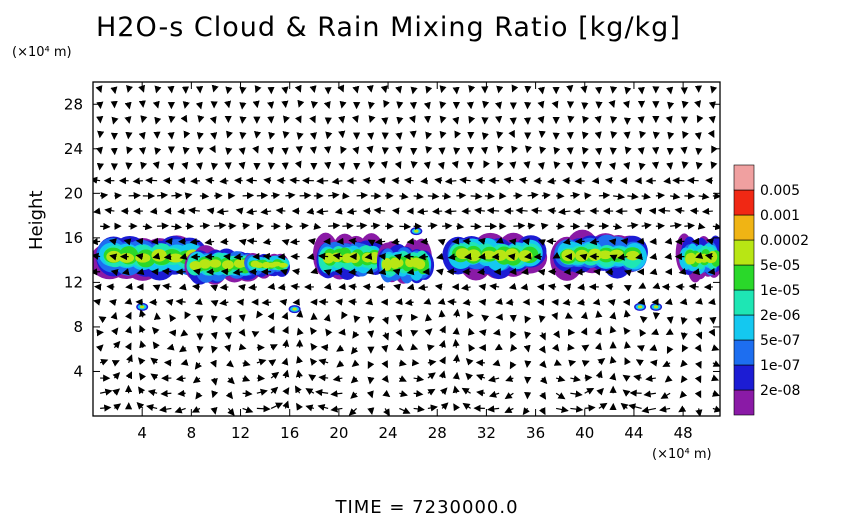 The height and width of the screenshot is (519, 854). What do you see at coordinates (289, 433) in the screenshot?
I see `x-tick-label: 16` at bounding box center [289, 433].